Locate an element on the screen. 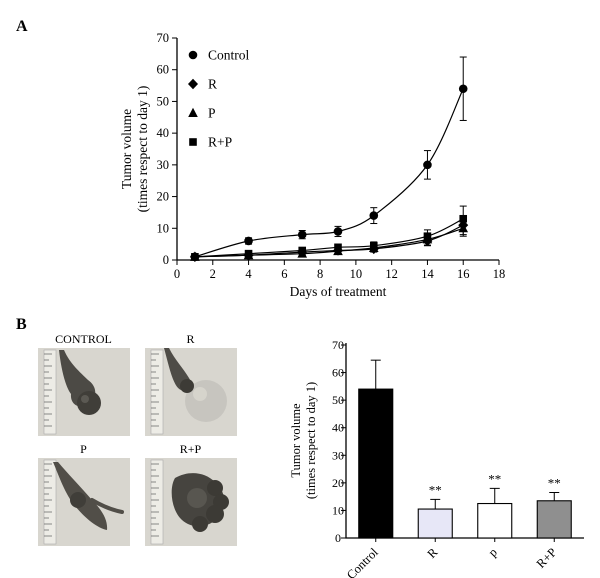  photo-label-r: R is located at coordinates (190, 339).